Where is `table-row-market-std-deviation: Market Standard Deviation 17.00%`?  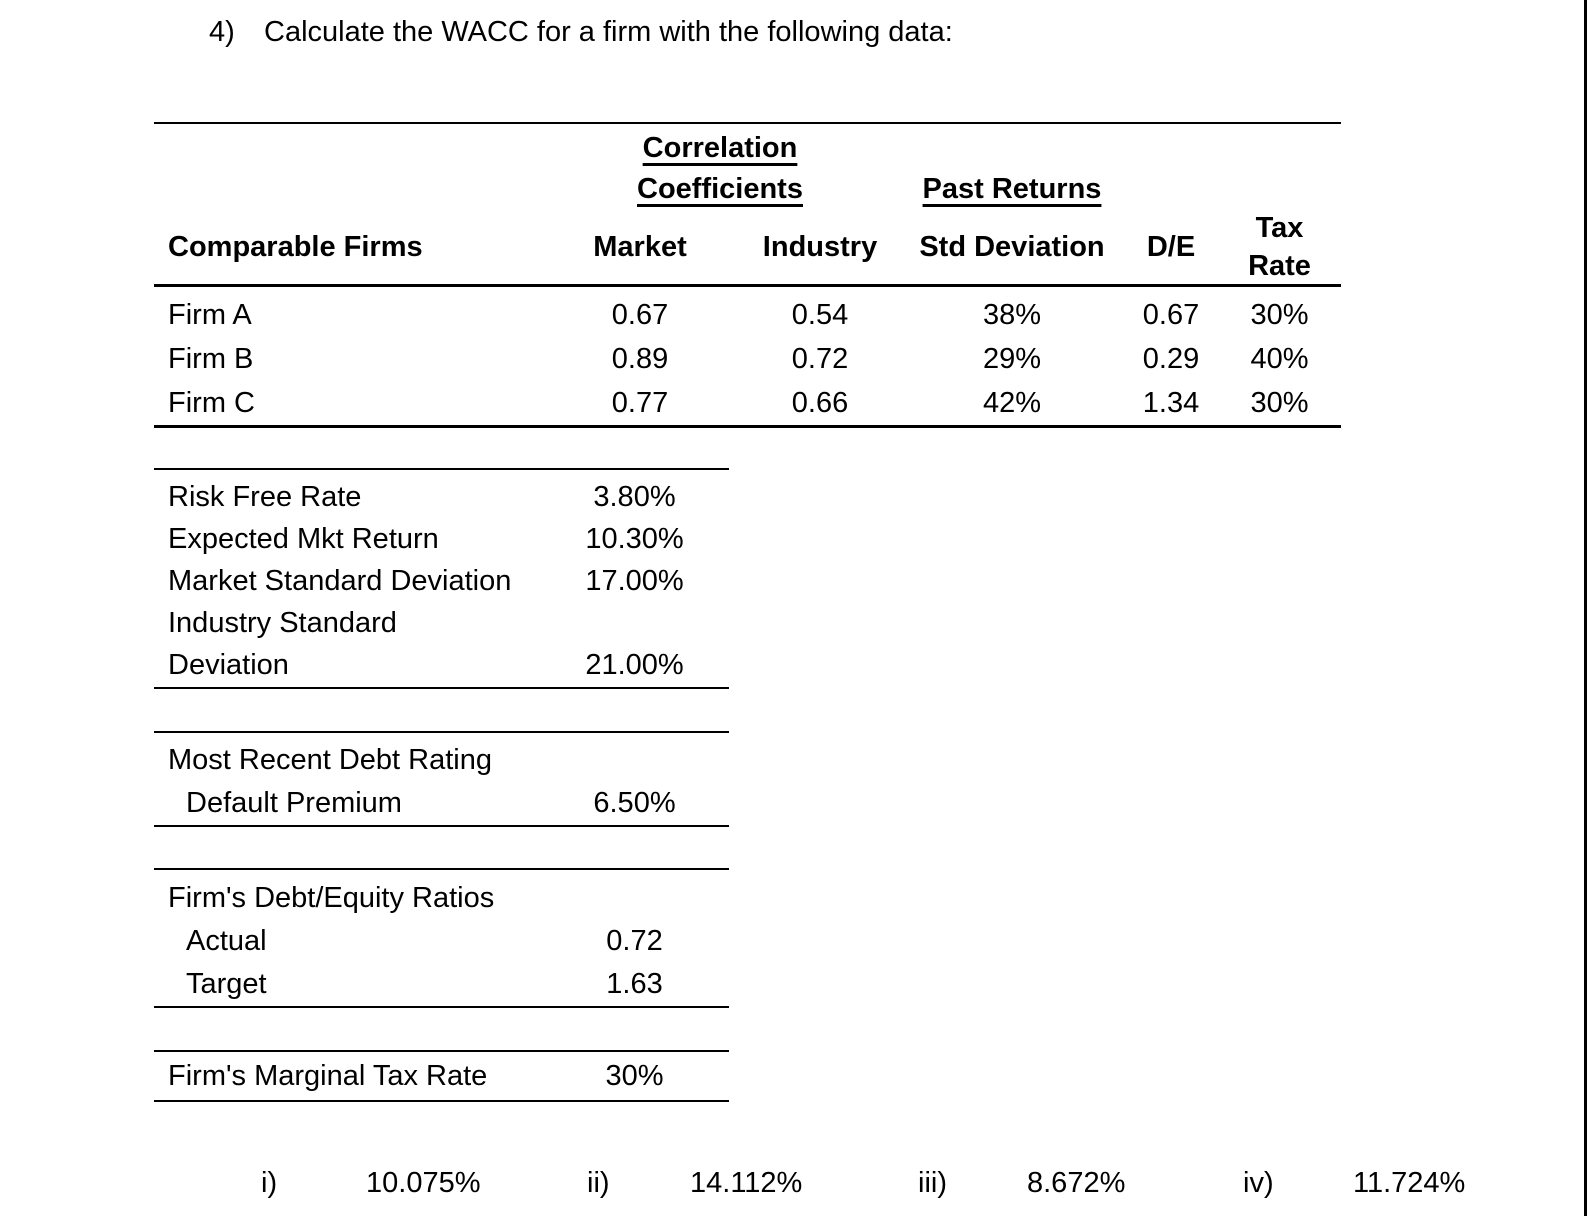 table-row-market-std-deviation: Market Standard Deviation 17.00% is located at coordinates (426, 580).